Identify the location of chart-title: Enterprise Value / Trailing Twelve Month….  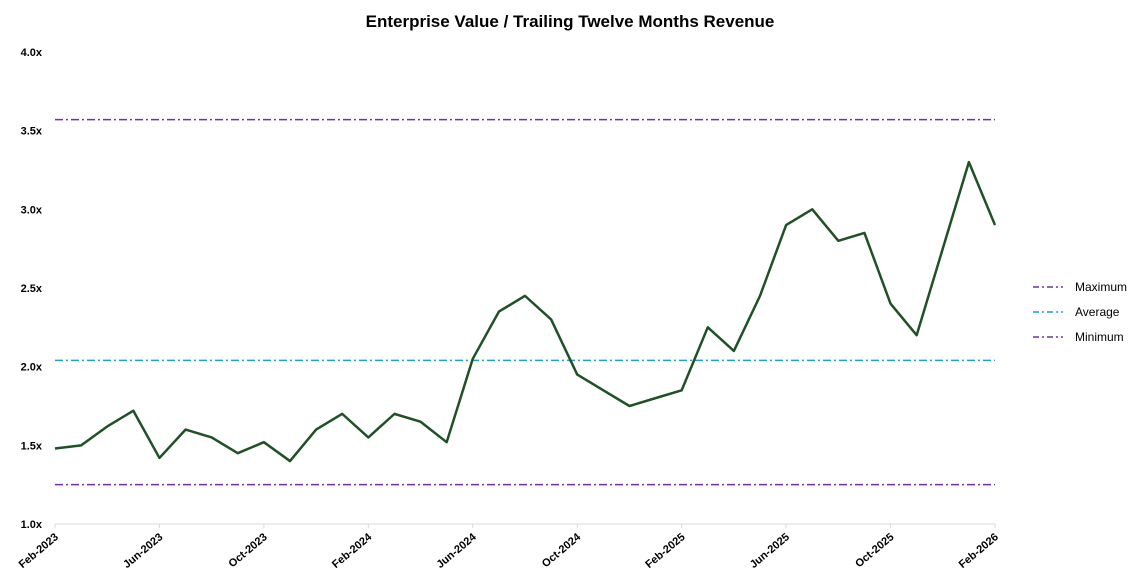
(570, 21).